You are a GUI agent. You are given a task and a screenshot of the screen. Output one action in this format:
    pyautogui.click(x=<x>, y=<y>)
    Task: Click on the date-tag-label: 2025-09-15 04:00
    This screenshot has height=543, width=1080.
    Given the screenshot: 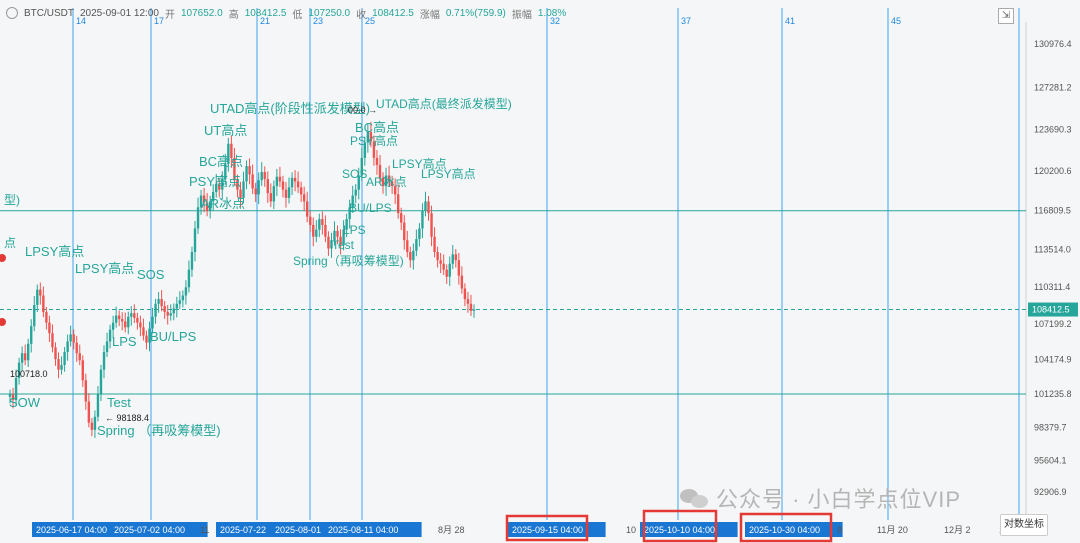 What is the action you would take?
    pyautogui.click(x=547, y=530)
    